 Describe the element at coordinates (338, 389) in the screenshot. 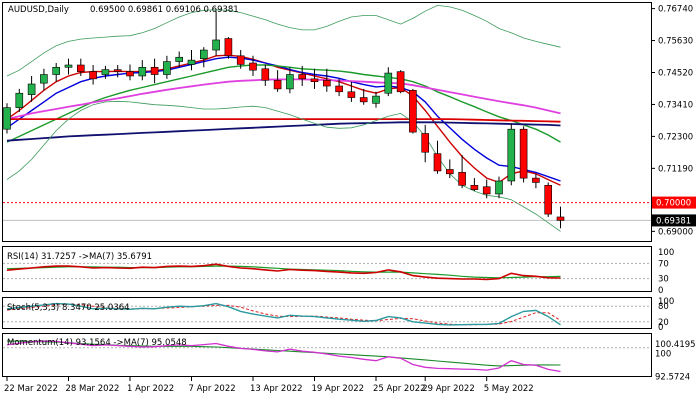

I see `date-tick-label: 19 Apr 2022` at that location.